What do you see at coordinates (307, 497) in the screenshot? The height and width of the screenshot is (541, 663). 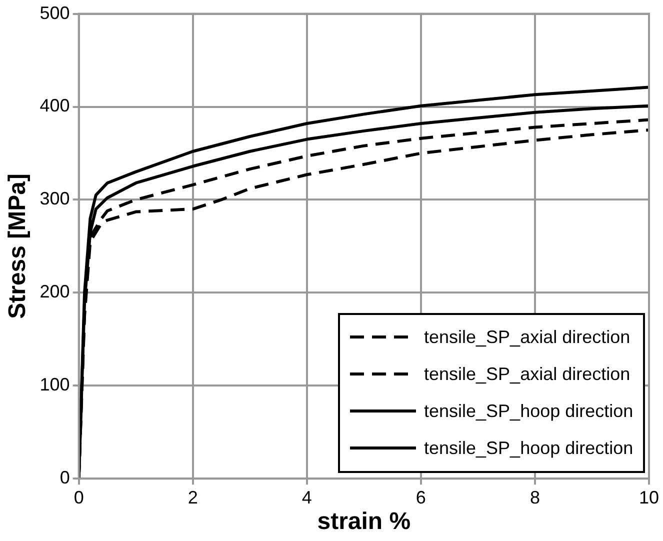 I see `x-tick-label: 4` at bounding box center [307, 497].